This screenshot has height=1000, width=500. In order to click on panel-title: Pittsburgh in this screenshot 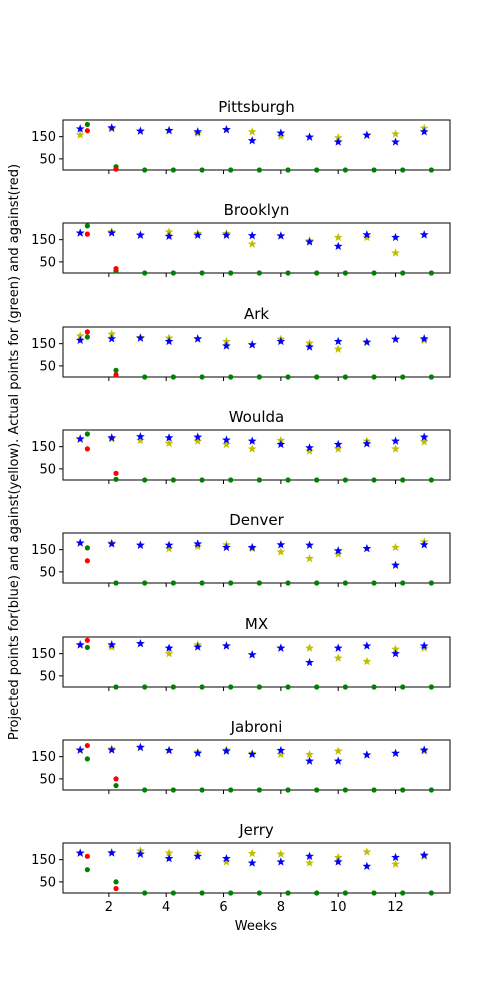, I will do `click(256, 107)`.